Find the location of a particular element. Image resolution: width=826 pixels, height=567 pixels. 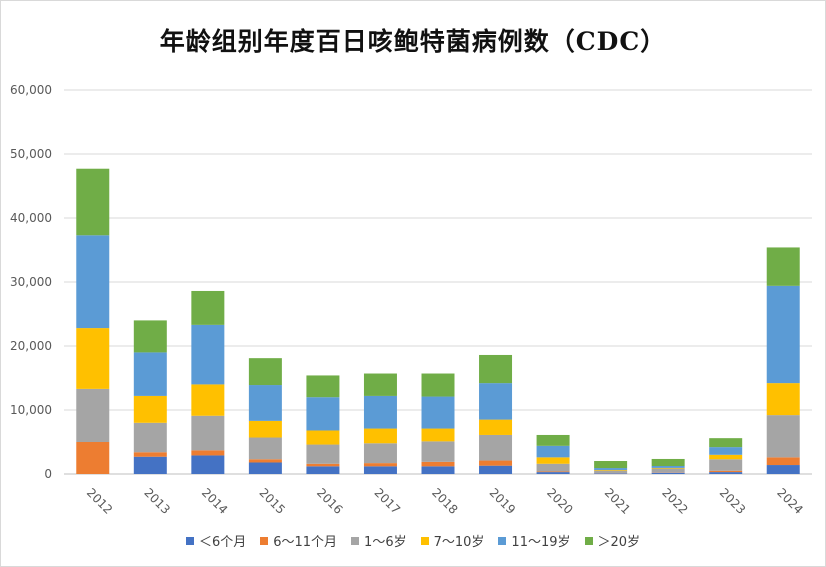

legend-item: 7～10岁 is located at coordinates (452, 540).